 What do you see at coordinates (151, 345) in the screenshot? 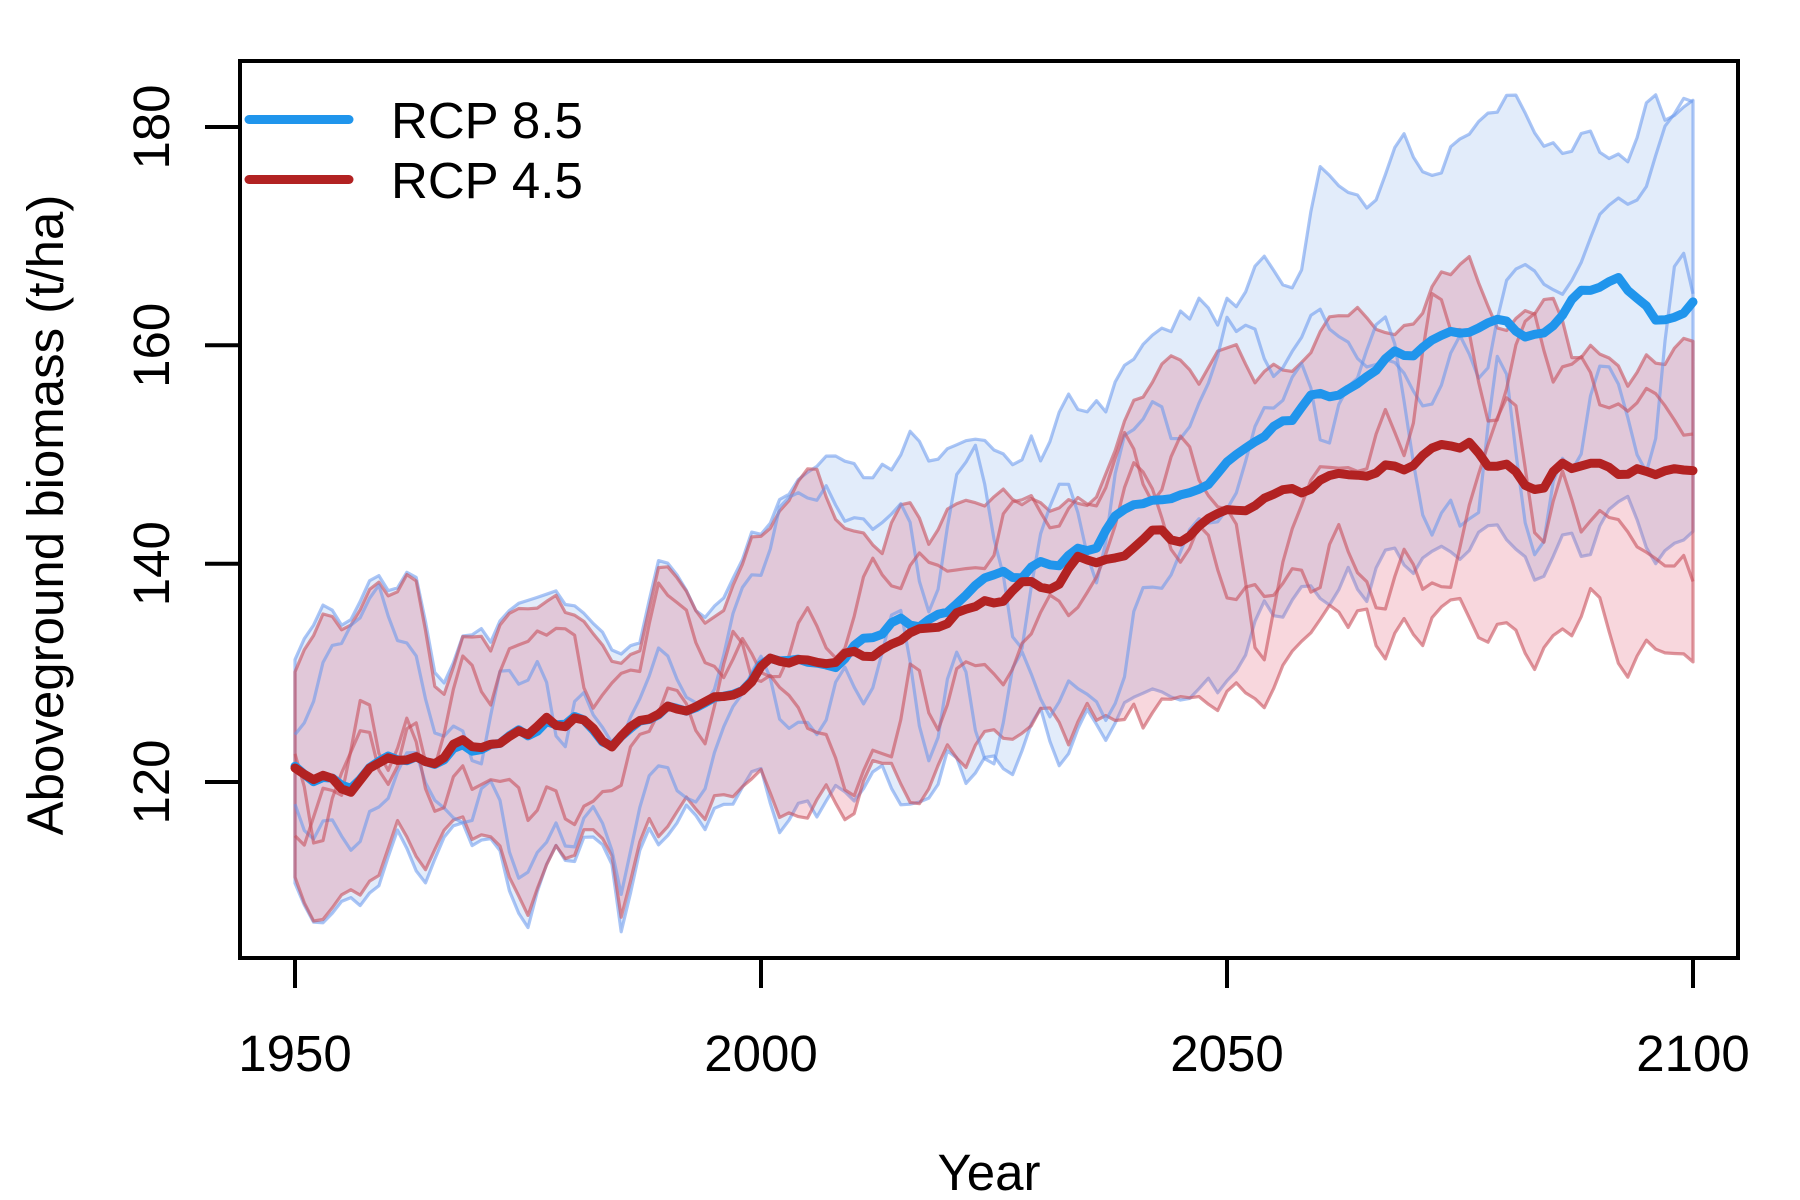
I see `svg-text: 160` at bounding box center [151, 345].